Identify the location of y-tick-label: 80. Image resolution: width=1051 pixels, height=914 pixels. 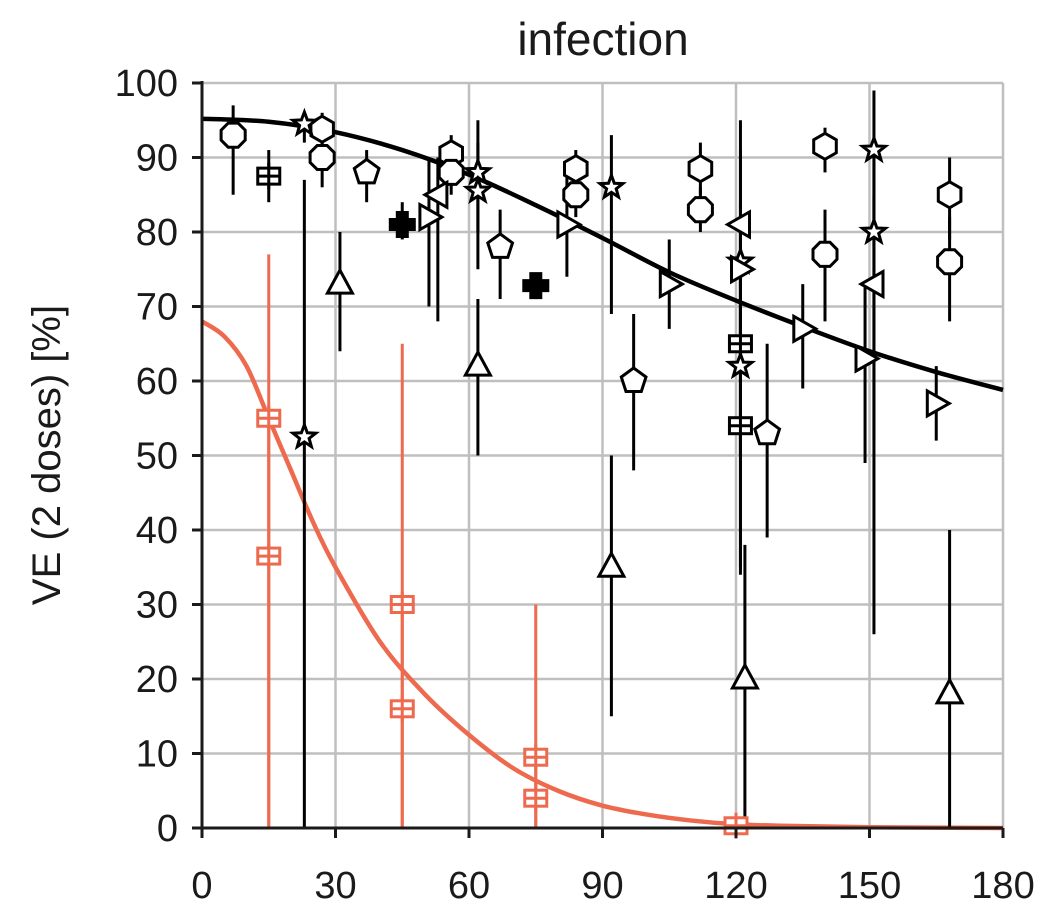
(157, 233).